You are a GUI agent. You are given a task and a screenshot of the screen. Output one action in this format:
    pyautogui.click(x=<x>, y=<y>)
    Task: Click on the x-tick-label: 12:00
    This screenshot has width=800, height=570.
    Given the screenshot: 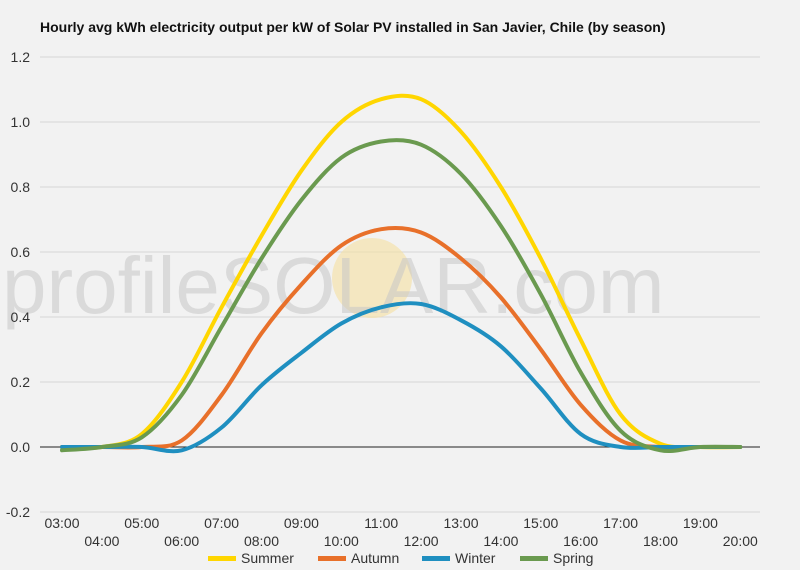 What is the action you would take?
    pyautogui.click(x=421, y=541)
    